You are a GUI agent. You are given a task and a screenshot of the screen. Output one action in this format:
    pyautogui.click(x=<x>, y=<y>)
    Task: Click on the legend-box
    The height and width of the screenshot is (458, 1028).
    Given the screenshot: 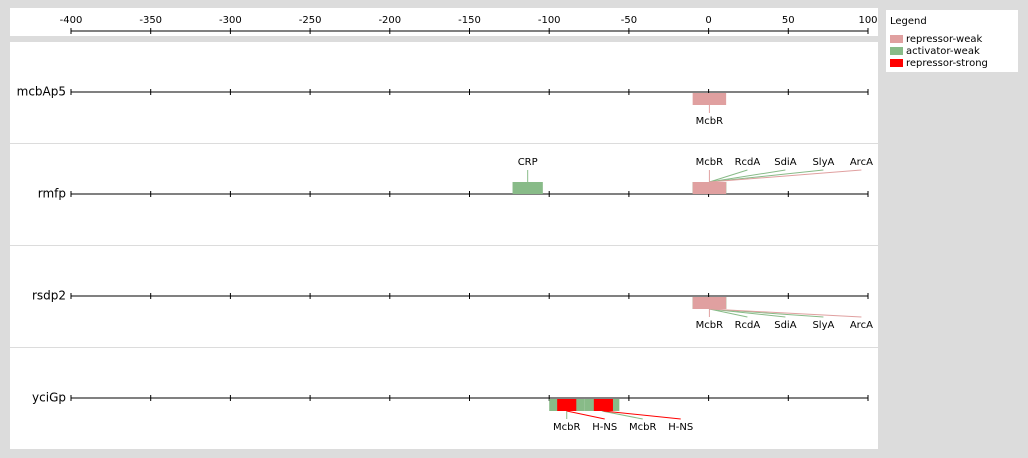 What is the action you would take?
    pyautogui.click(x=952, y=41)
    